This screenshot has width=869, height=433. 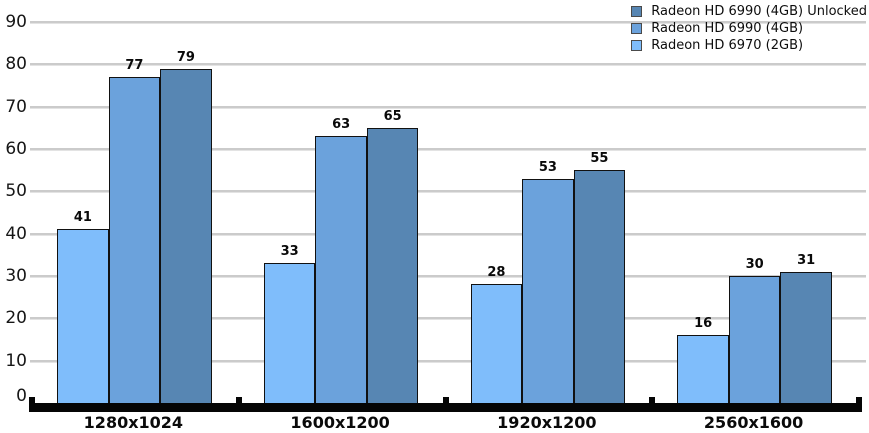 What do you see at coordinates (703, 324) in the screenshot?
I see `bar-value-label: 16` at bounding box center [703, 324].